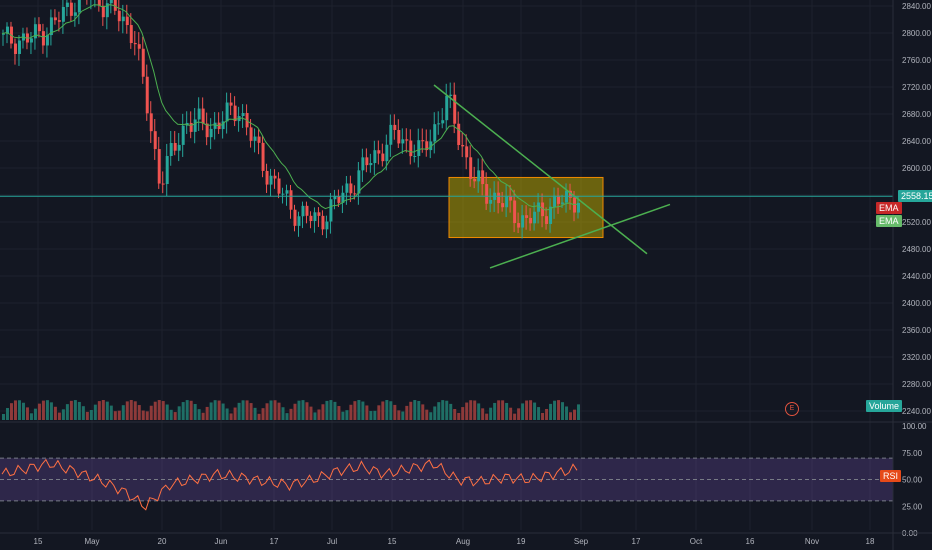  I want to click on time-tick-label: 18, so click(870, 541).